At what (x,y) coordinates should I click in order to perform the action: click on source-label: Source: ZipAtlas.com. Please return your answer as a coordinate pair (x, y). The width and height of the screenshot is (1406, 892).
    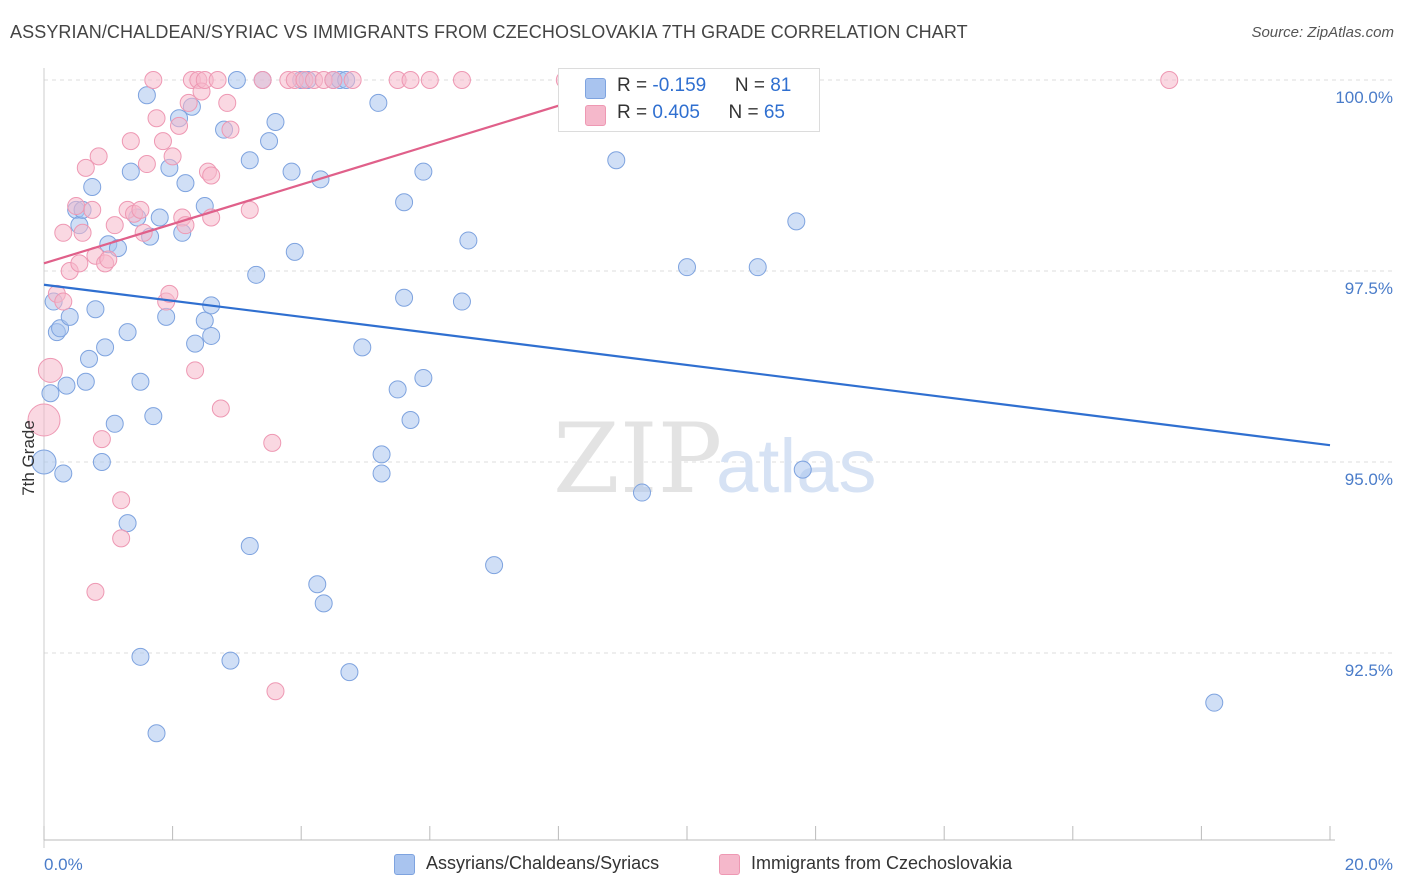
    Looking at the image, I should click on (1322, 32).